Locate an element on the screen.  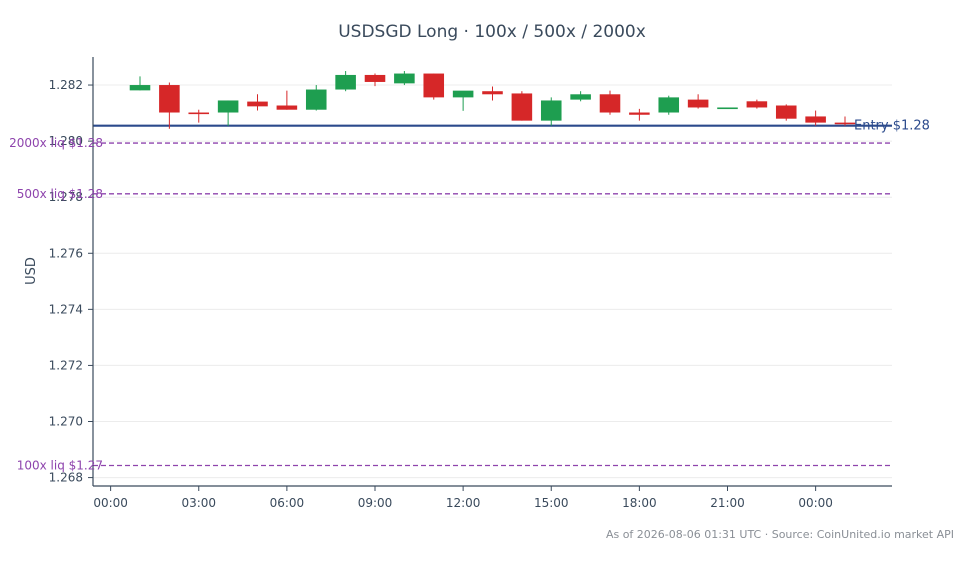
x-tick-label: 15:00 is located at coordinates (551, 503).